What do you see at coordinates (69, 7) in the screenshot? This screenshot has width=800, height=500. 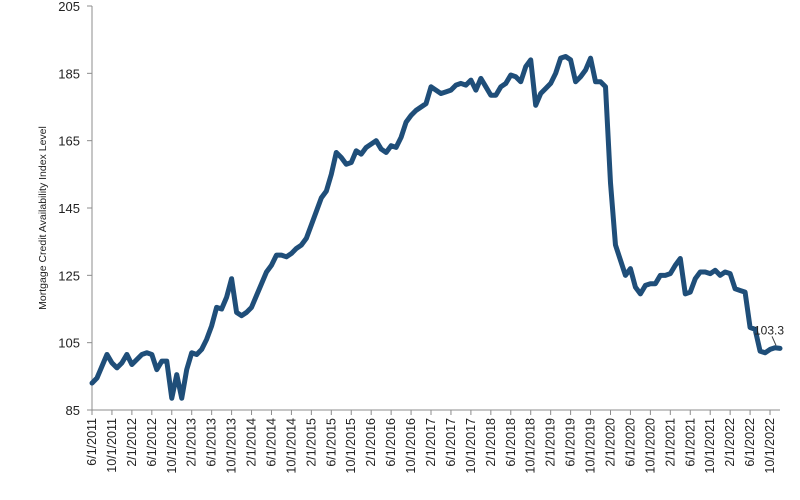 I see `y-tick-label: 205` at bounding box center [69, 7].